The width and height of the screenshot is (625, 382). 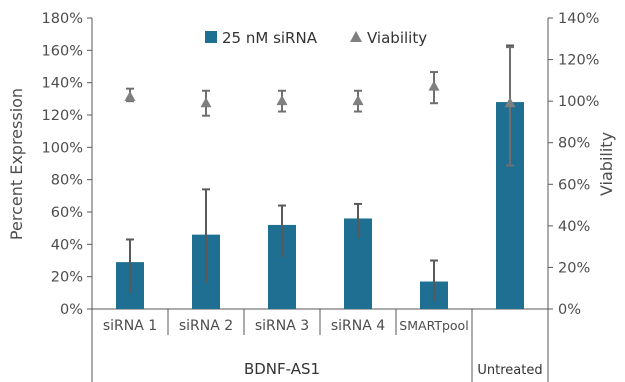 I want to click on y-tick-label: 160%, so click(x=62, y=51).